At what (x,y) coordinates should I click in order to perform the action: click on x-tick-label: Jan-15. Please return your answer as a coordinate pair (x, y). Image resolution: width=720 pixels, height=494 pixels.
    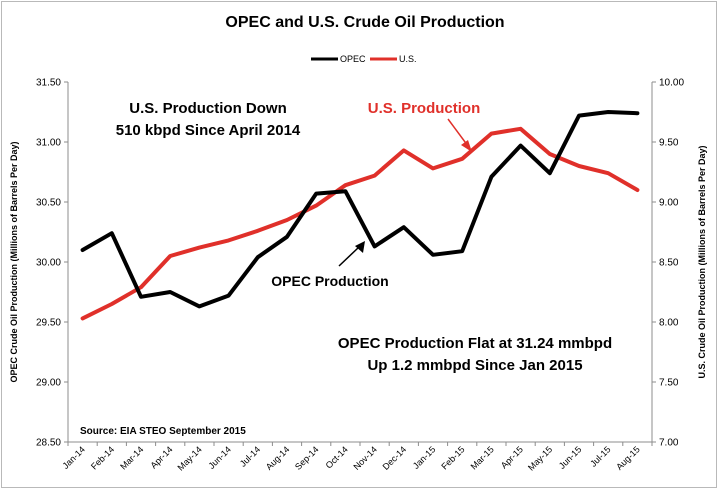
    Looking at the image, I should click on (424, 457).